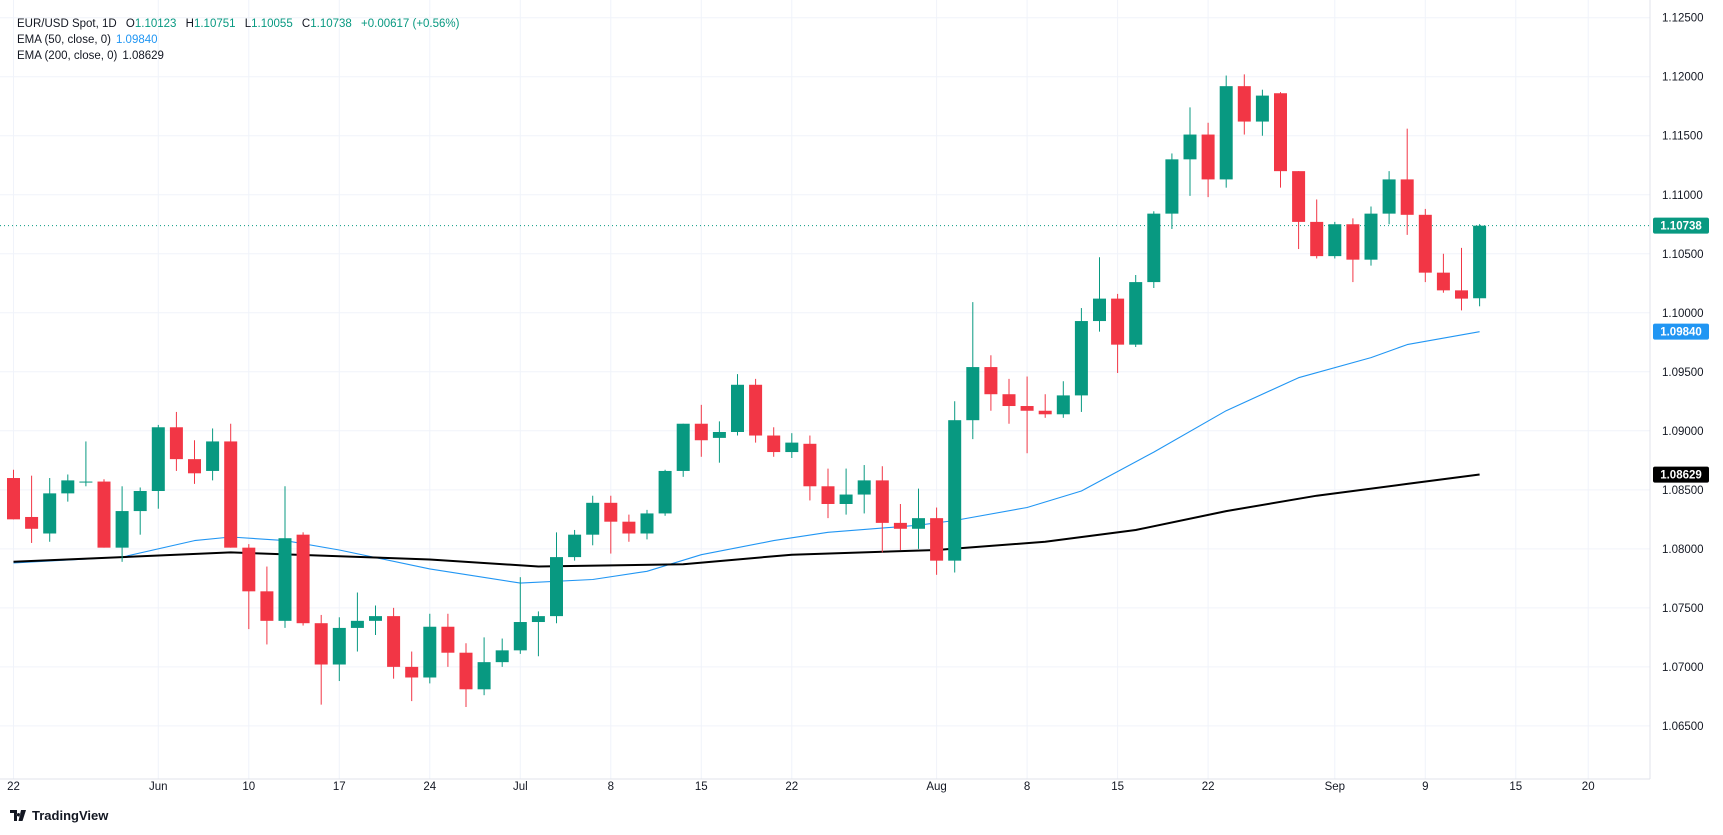 Image resolution: width=1723 pixels, height=835 pixels. I want to click on high-label: H, so click(189, 24).